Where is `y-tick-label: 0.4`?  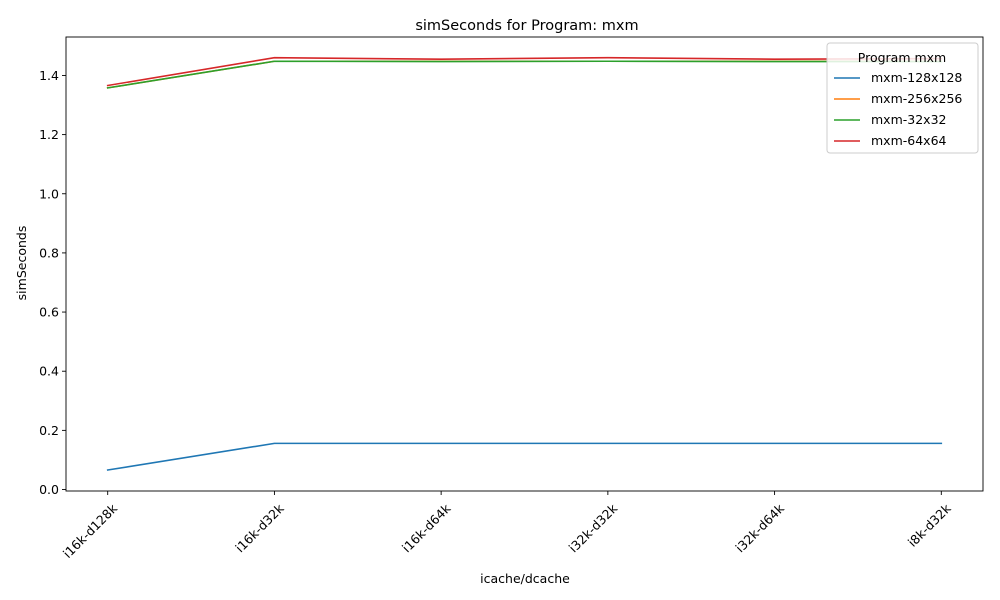 y-tick-label: 0.4 is located at coordinates (49, 371).